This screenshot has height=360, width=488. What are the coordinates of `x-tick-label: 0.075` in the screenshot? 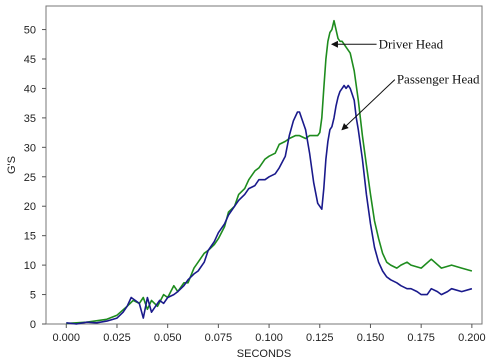 It's located at (219, 338).